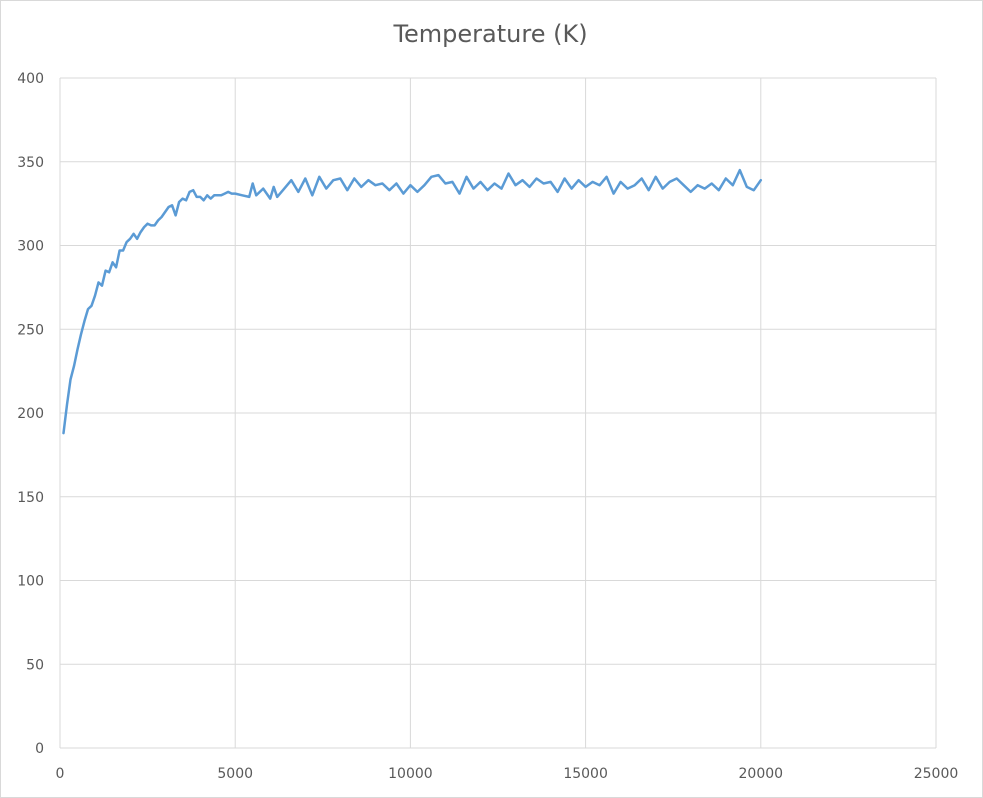  What do you see at coordinates (235, 774) in the screenshot?
I see `x-tick-label: 5000` at bounding box center [235, 774].